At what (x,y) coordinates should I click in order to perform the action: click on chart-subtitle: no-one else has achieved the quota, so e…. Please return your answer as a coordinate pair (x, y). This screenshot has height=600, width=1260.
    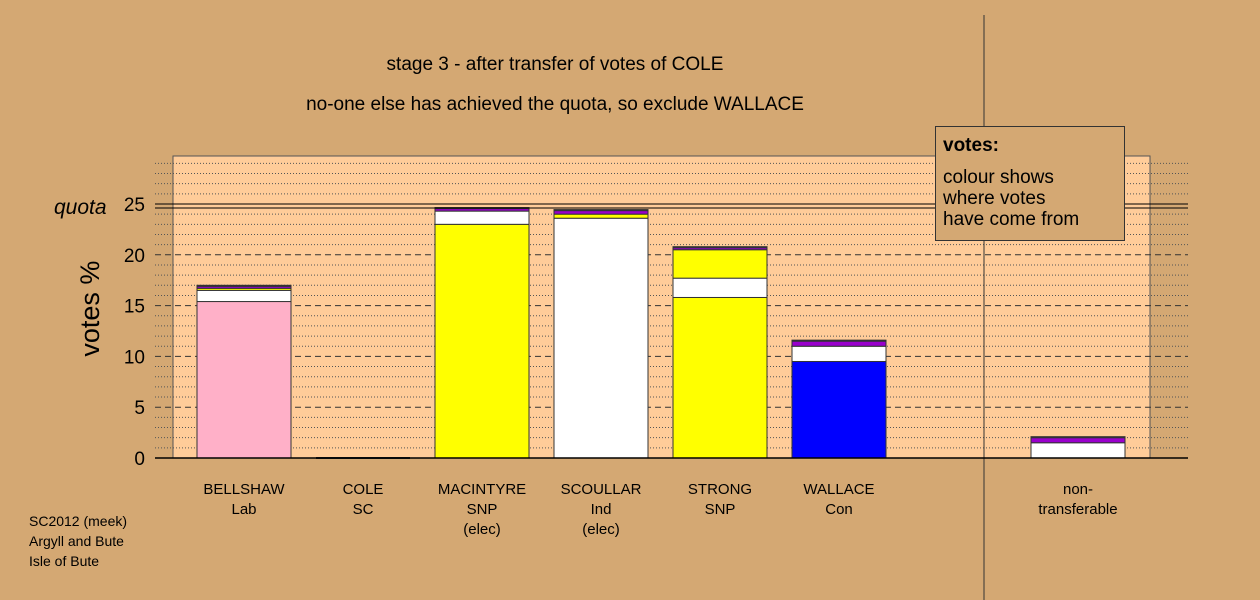
    Looking at the image, I should click on (555, 104).